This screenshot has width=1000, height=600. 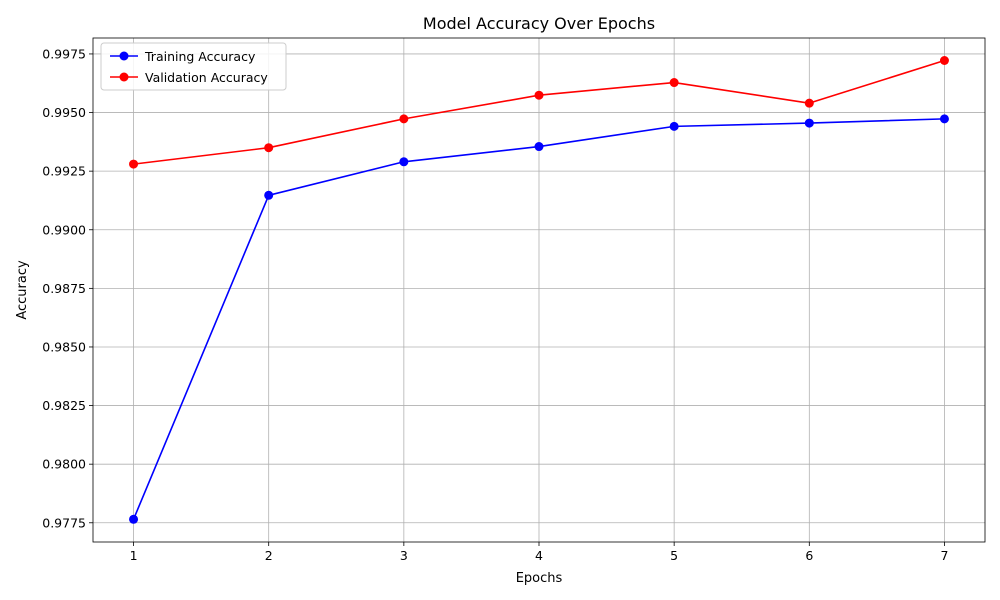 What do you see at coordinates (206, 77) in the screenshot?
I see `legend-label-validation: Validation Accuracy` at bounding box center [206, 77].